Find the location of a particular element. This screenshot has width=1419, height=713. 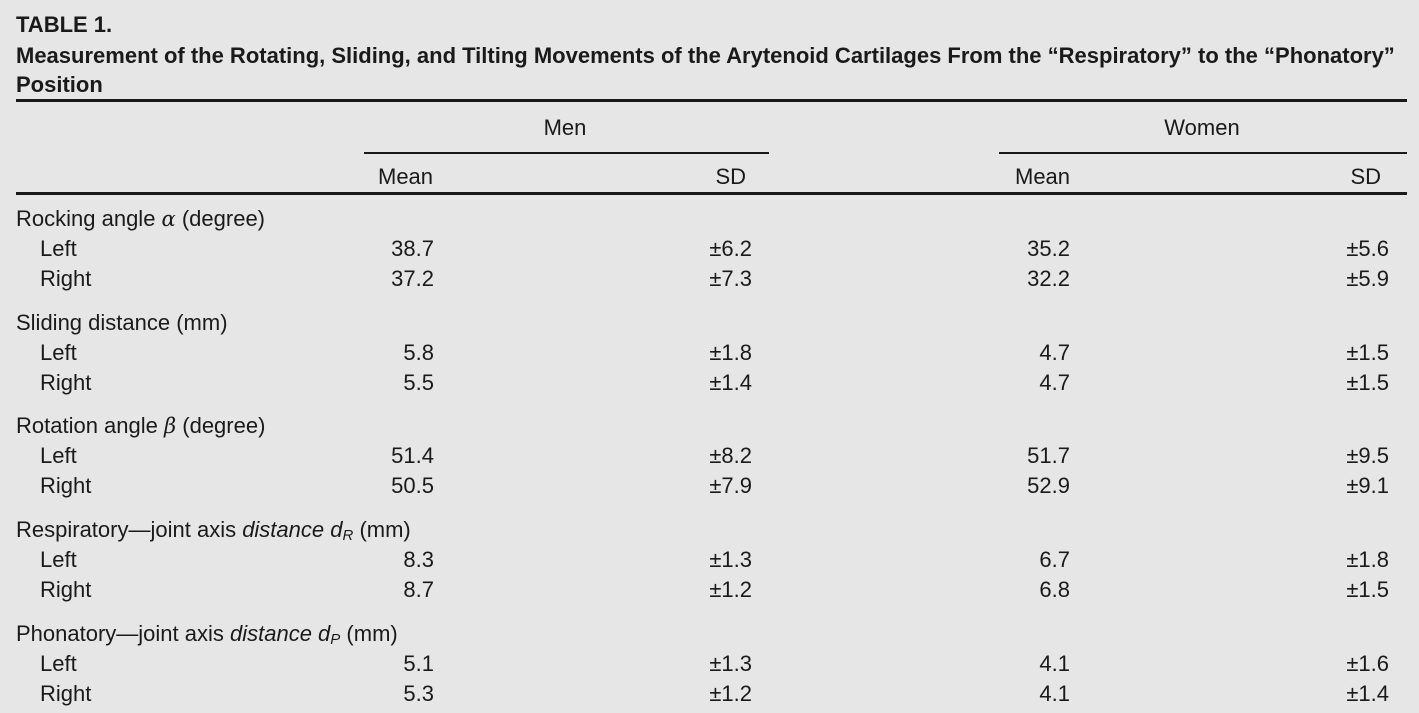

section-title-text: Rotation angle is located at coordinates (90, 425).